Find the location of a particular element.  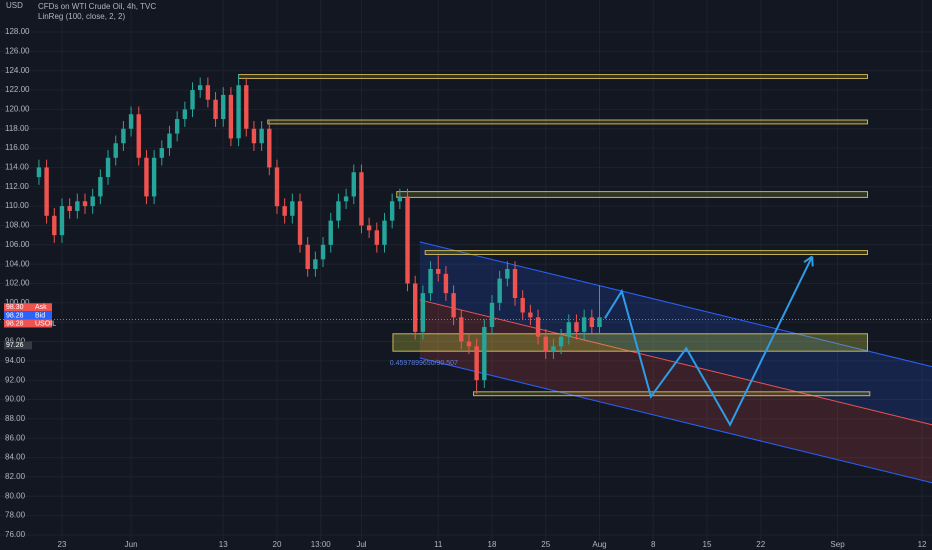

annotation: 0.4597899650/90.507 is located at coordinates (424, 363).